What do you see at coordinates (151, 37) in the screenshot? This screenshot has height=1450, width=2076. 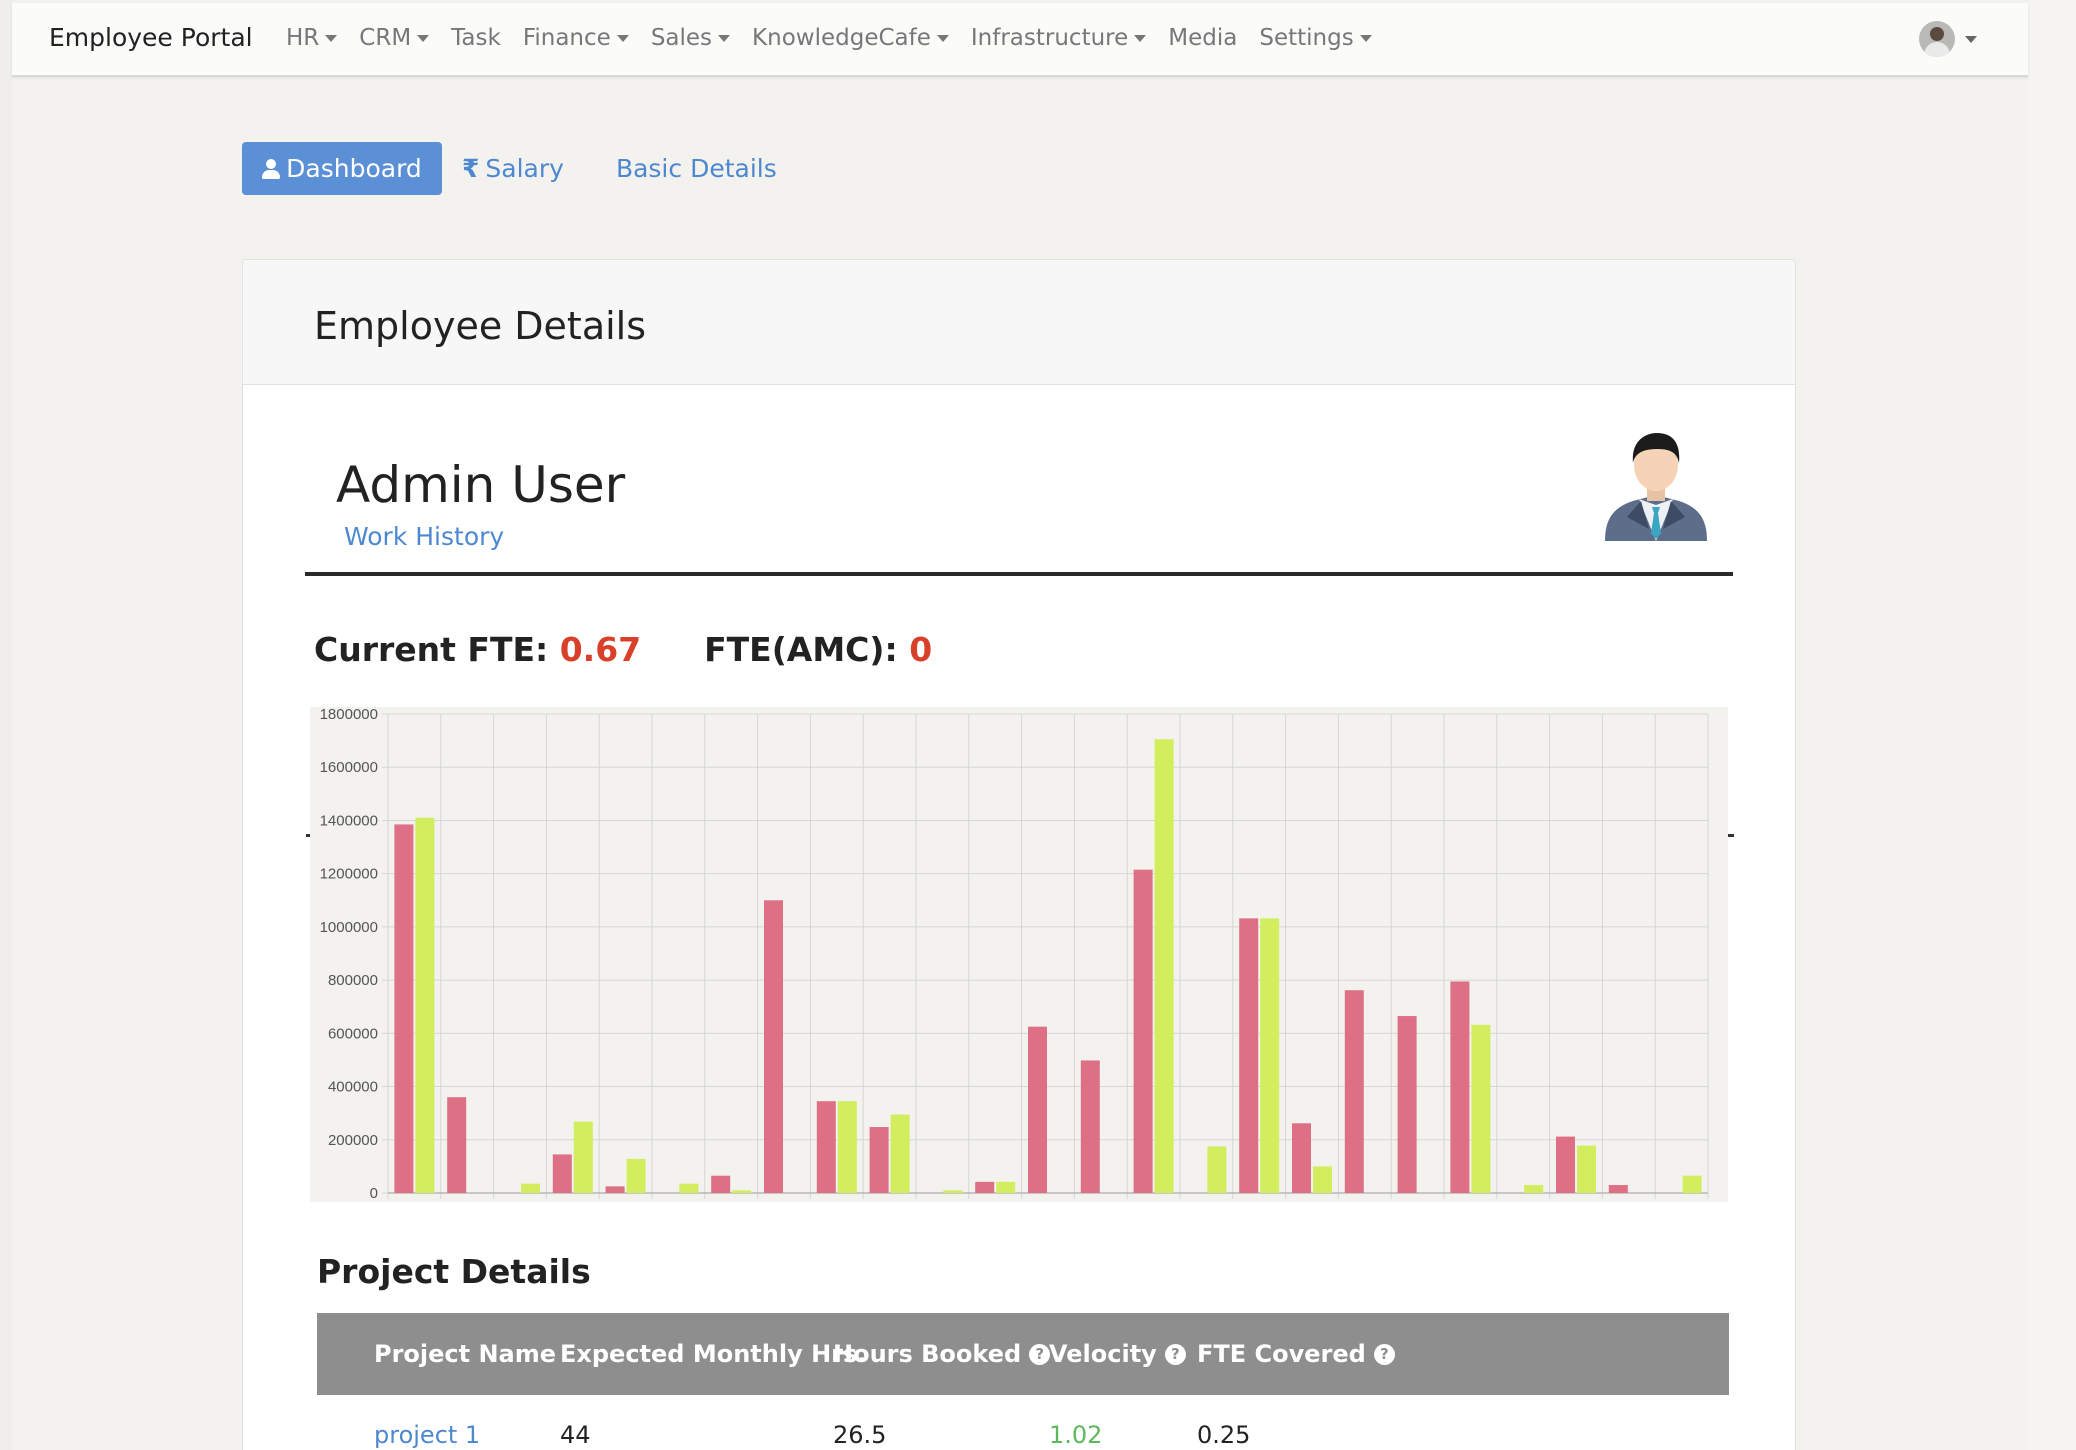 I see `brand-link: Employee Portal` at bounding box center [151, 37].